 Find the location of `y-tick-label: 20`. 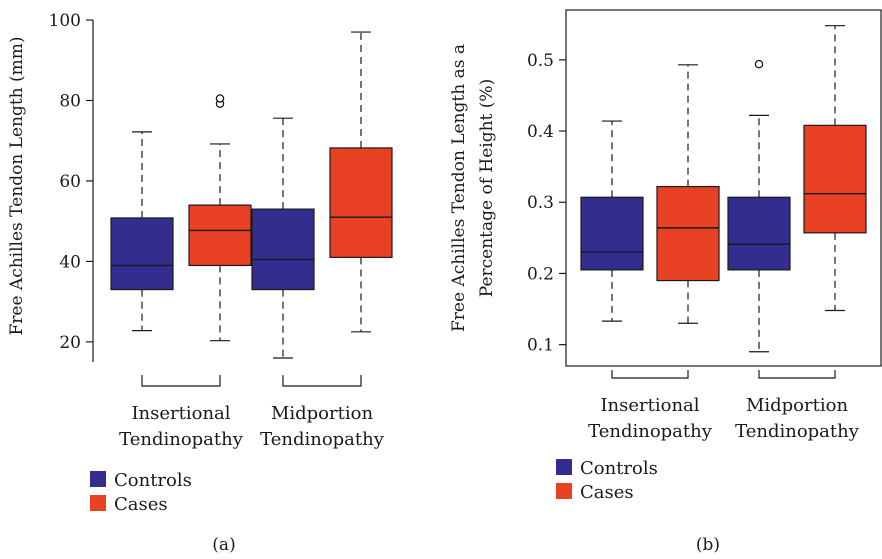

y-tick-label: 20 is located at coordinates (70, 343).